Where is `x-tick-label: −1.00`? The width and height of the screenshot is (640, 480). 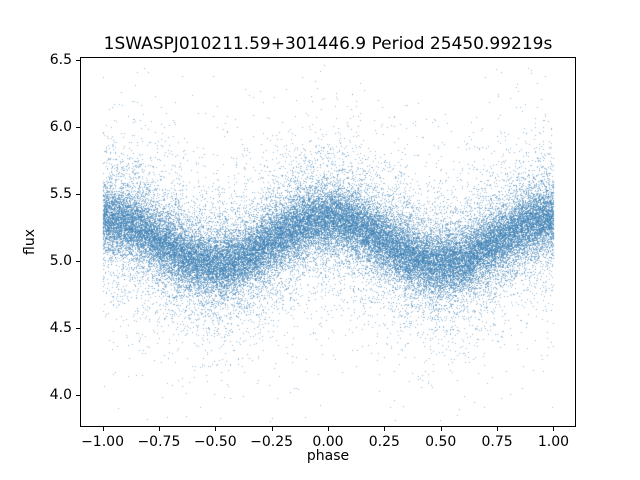
x-tick-label: −1.00 is located at coordinates (102, 442).